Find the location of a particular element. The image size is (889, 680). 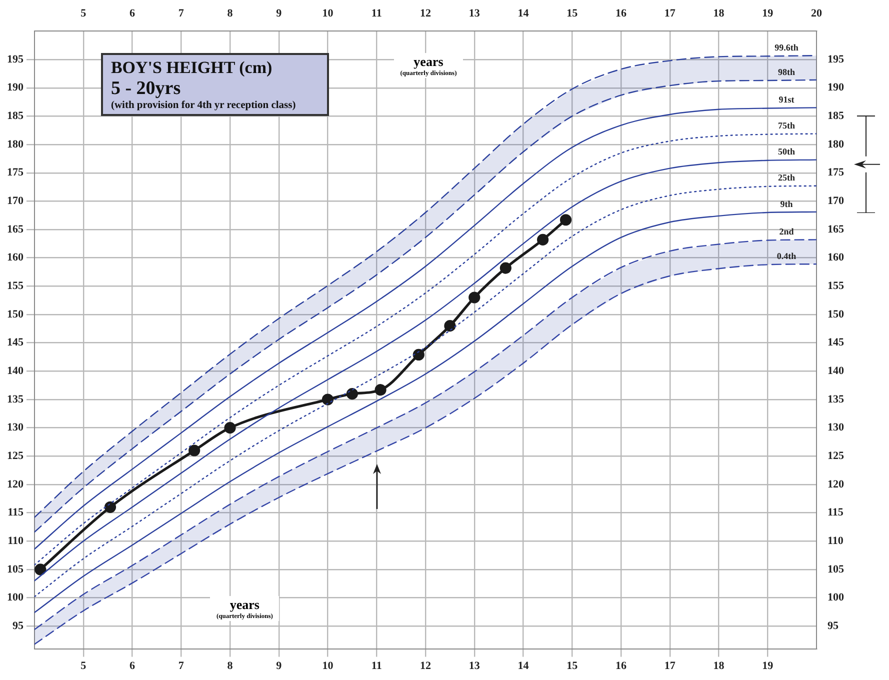

y-tick-label: 125 is located at coordinates (15, 456).